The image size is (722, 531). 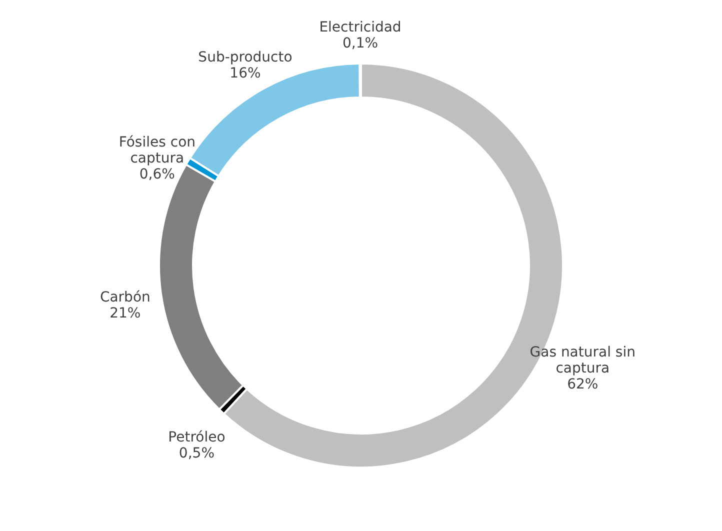 I want to click on slice-label: Electricidad, so click(x=360, y=28).